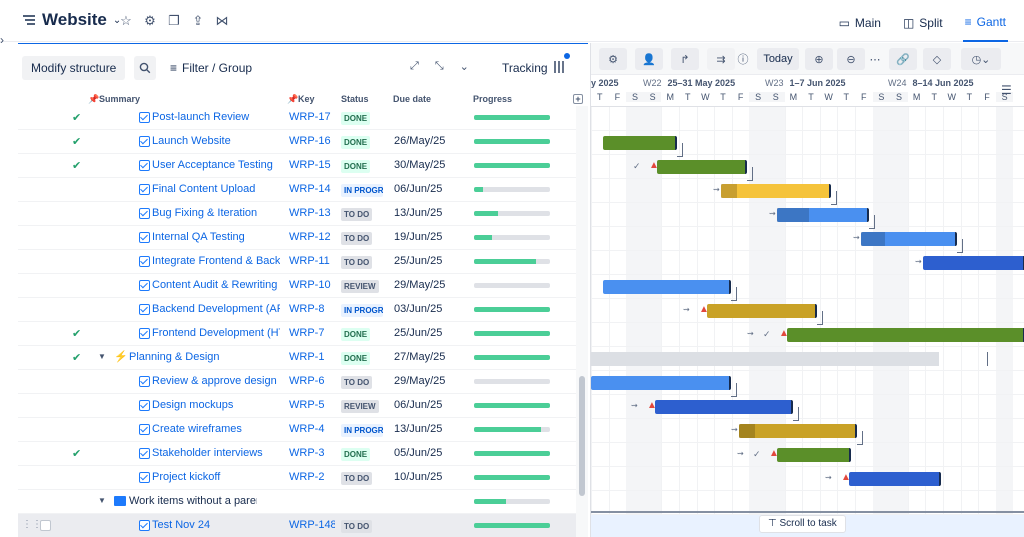  Describe the element at coordinates (985, 27) in the screenshot. I see `view-gantt: ≡ Gantt` at that location.